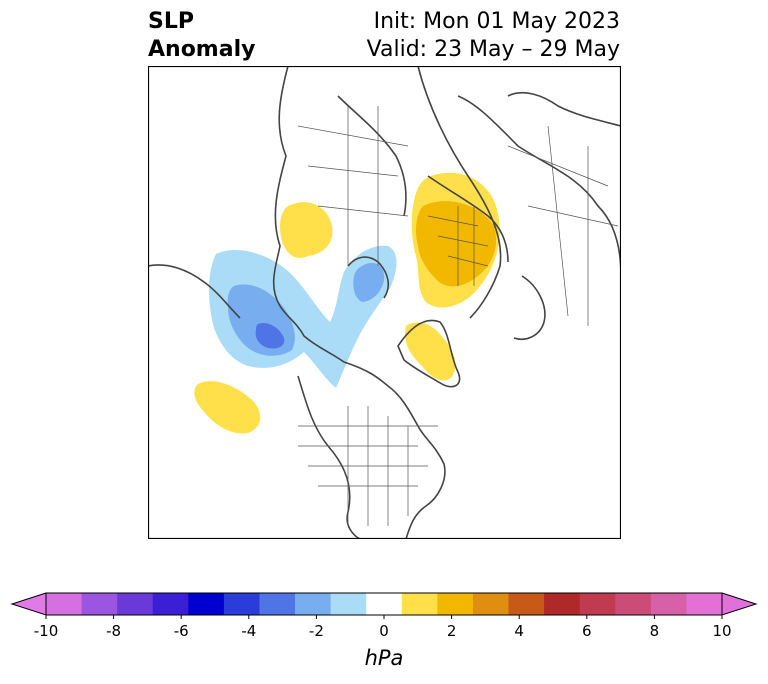 The height and width of the screenshot is (684, 768). I want to click on title-line-2: Anomaly, so click(202, 49).